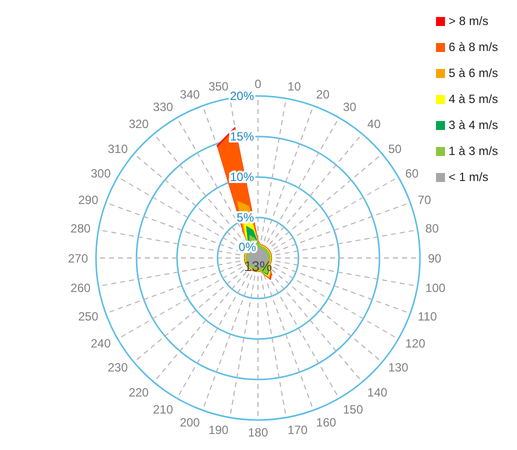 The image size is (517, 450). I want to click on spoke-label: 230, so click(118, 367).